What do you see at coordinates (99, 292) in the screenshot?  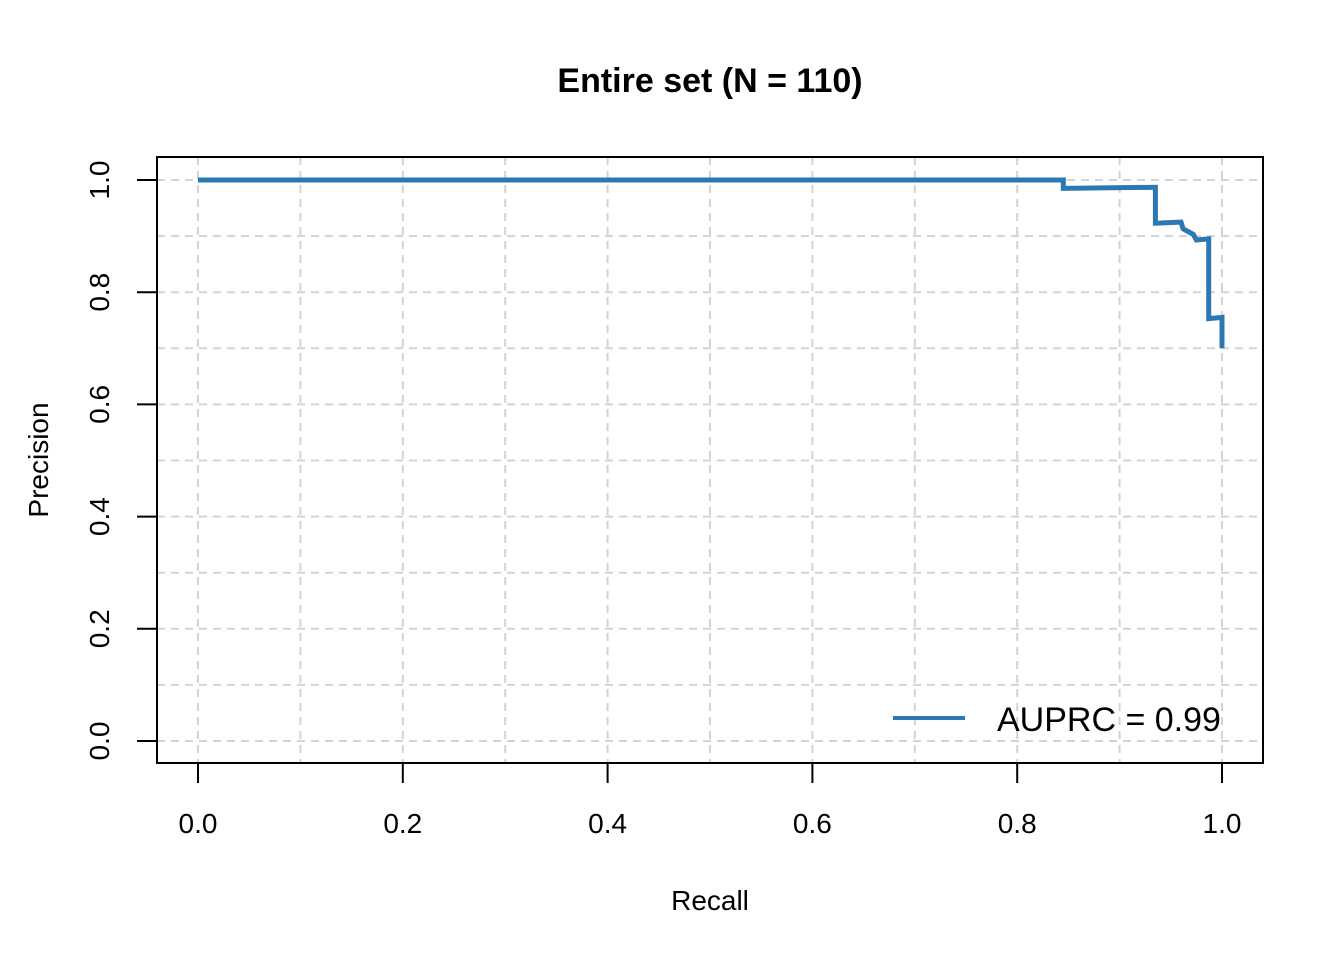 I see `y-tick-label: 0.8` at bounding box center [99, 292].